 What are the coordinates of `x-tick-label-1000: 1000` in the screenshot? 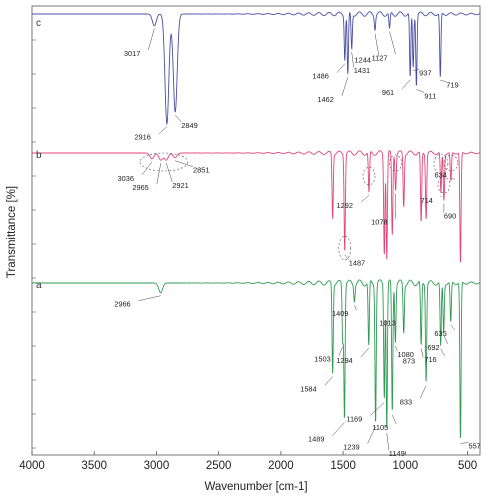 It's located at (406, 466).